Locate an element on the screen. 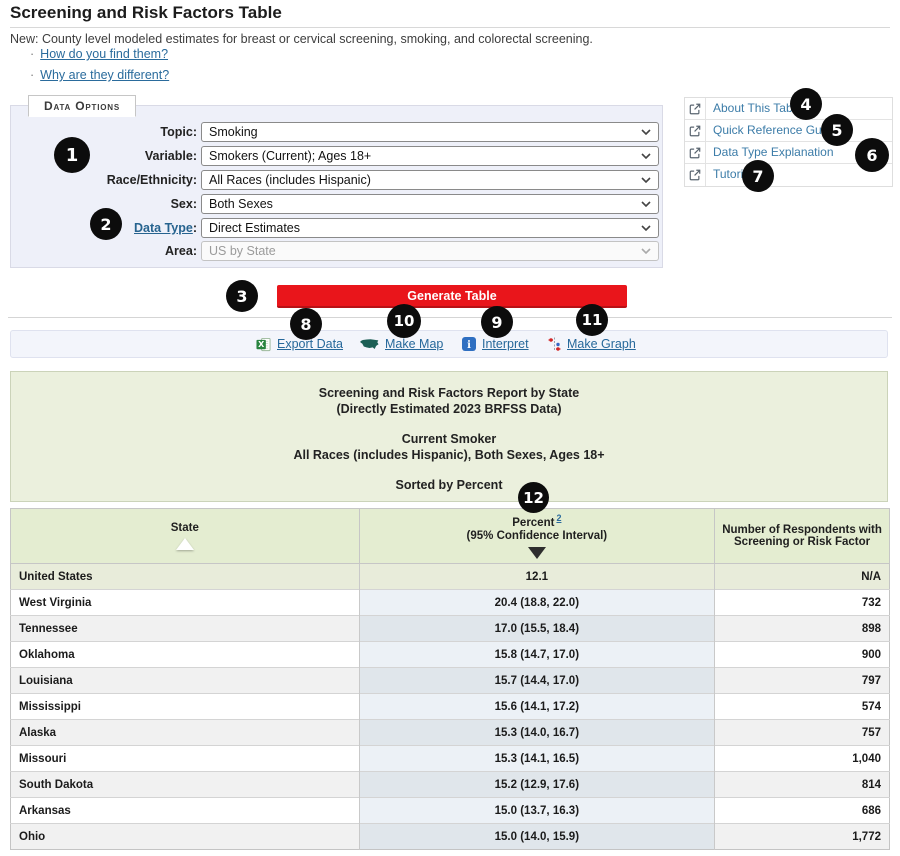 Image resolution: width=900 pixels, height=856 pixels. dot-plot-icon is located at coordinates (554, 344).